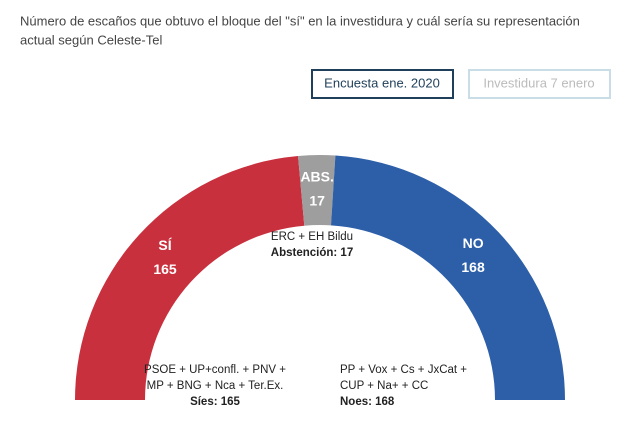 This screenshot has height=425, width=630. I want to click on tab-label: Encuesta ene. 2020, so click(382, 82).